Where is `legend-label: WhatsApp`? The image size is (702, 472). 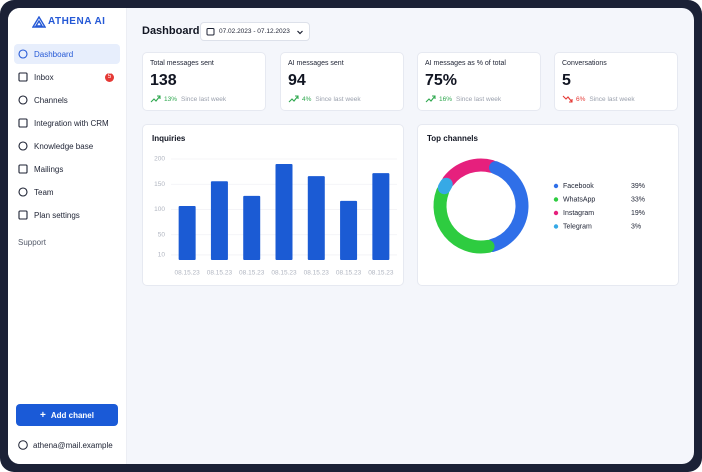 legend-label: WhatsApp is located at coordinates (579, 199).